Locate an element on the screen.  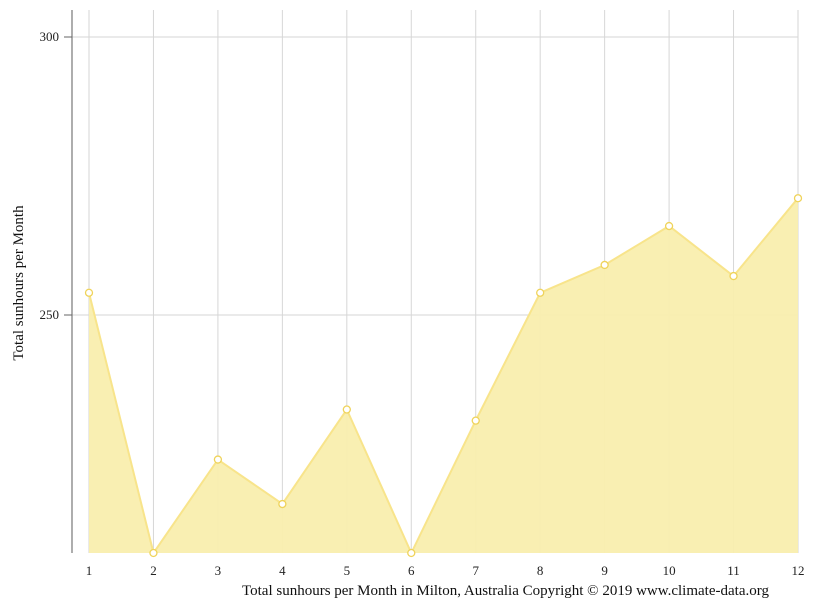
x-tick-label-10: 10 is located at coordinates (669, 570).